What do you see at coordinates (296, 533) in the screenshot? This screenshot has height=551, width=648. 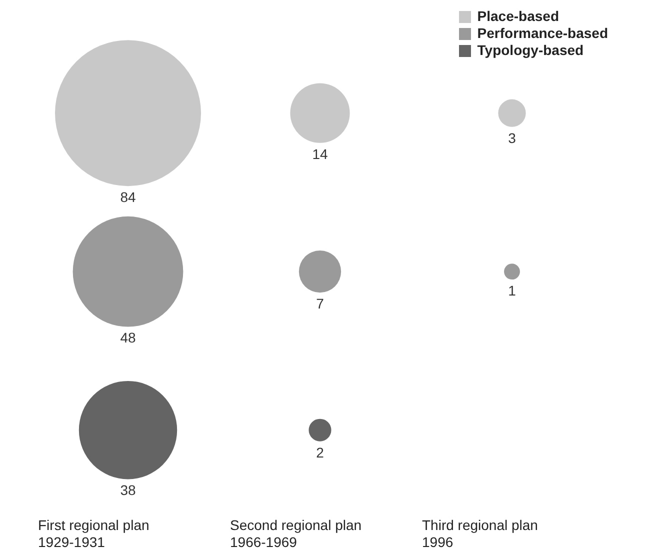 I see `category-label: Second regional plan 1966-1969` at bounding box center [296, 533].